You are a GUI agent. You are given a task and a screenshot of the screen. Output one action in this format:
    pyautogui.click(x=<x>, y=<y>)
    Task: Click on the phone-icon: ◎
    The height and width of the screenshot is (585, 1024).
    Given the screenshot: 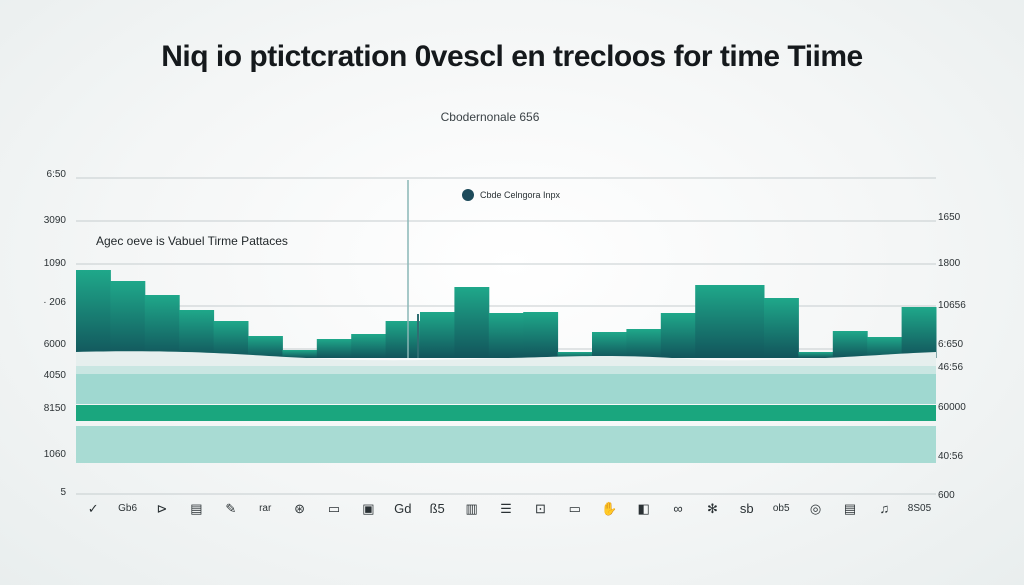 What is the action you would take?
    pyautogui.click(x=815, y=508)
    